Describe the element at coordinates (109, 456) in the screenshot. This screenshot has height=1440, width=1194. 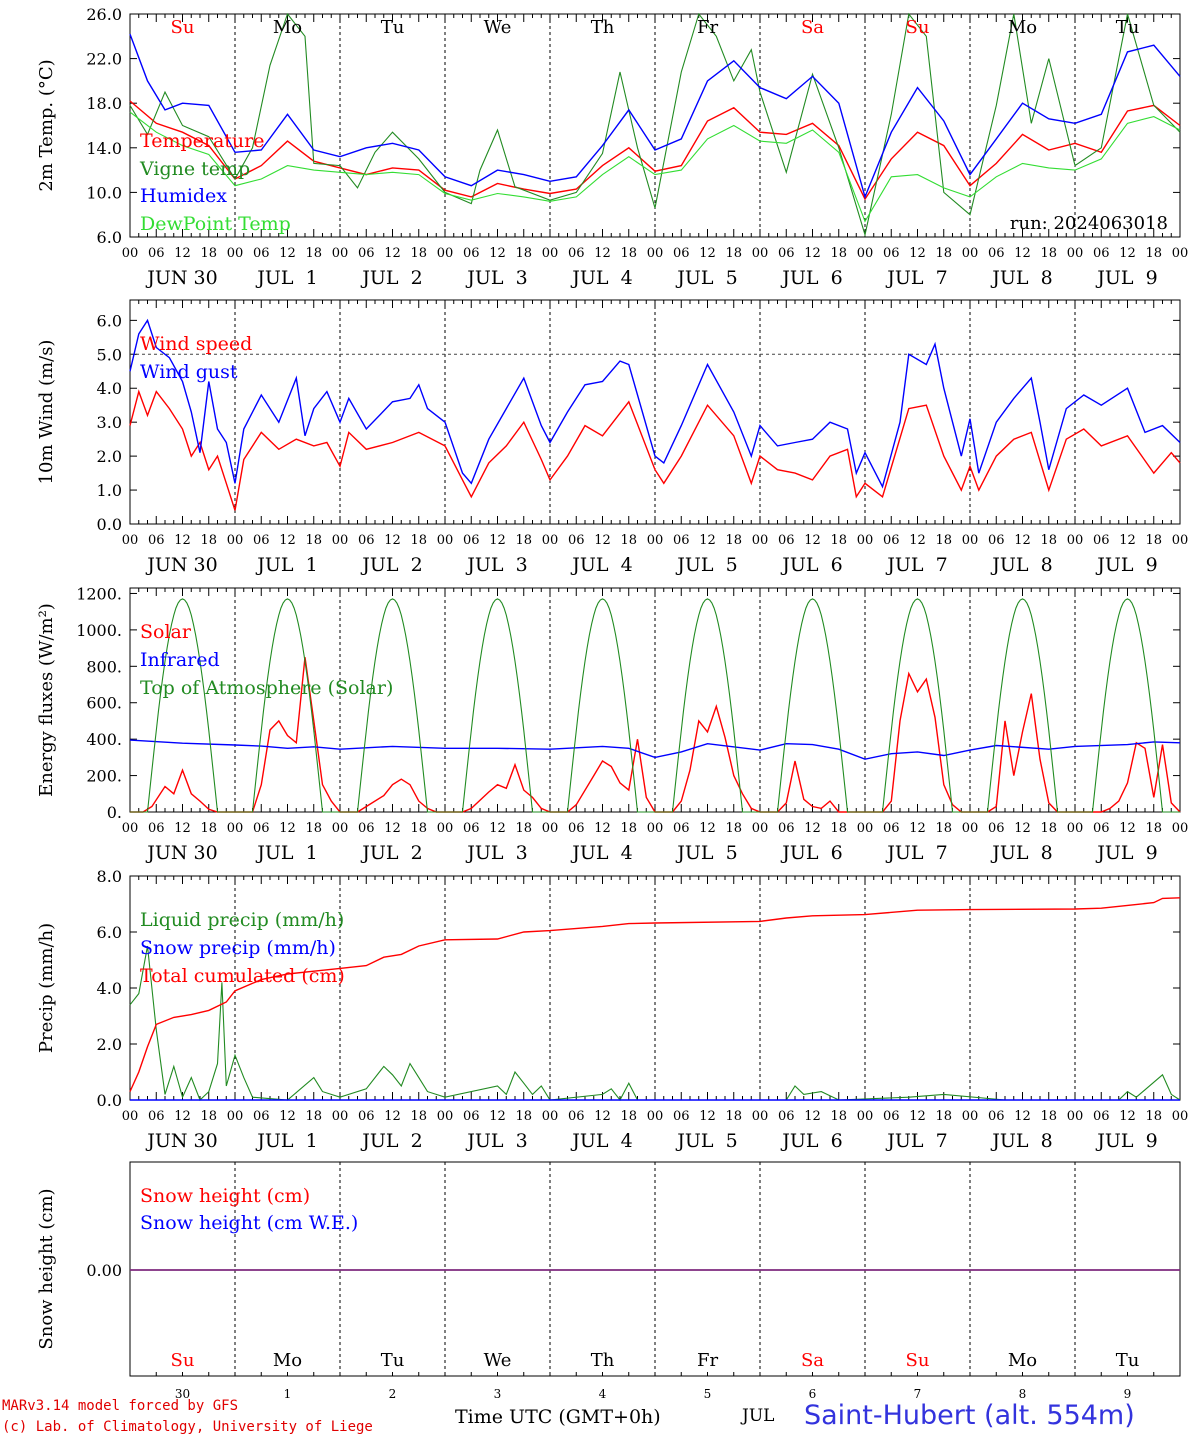
I see `y-tick-label: 2.0` at that location.